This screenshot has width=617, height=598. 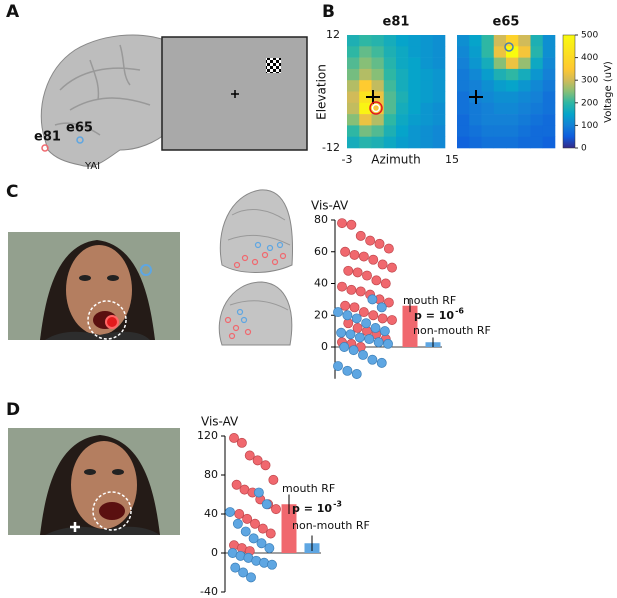 What do you see at coordinates (328, 12) in the screenshot?
I see `panel-label: B` at bounding box center [328, 12].